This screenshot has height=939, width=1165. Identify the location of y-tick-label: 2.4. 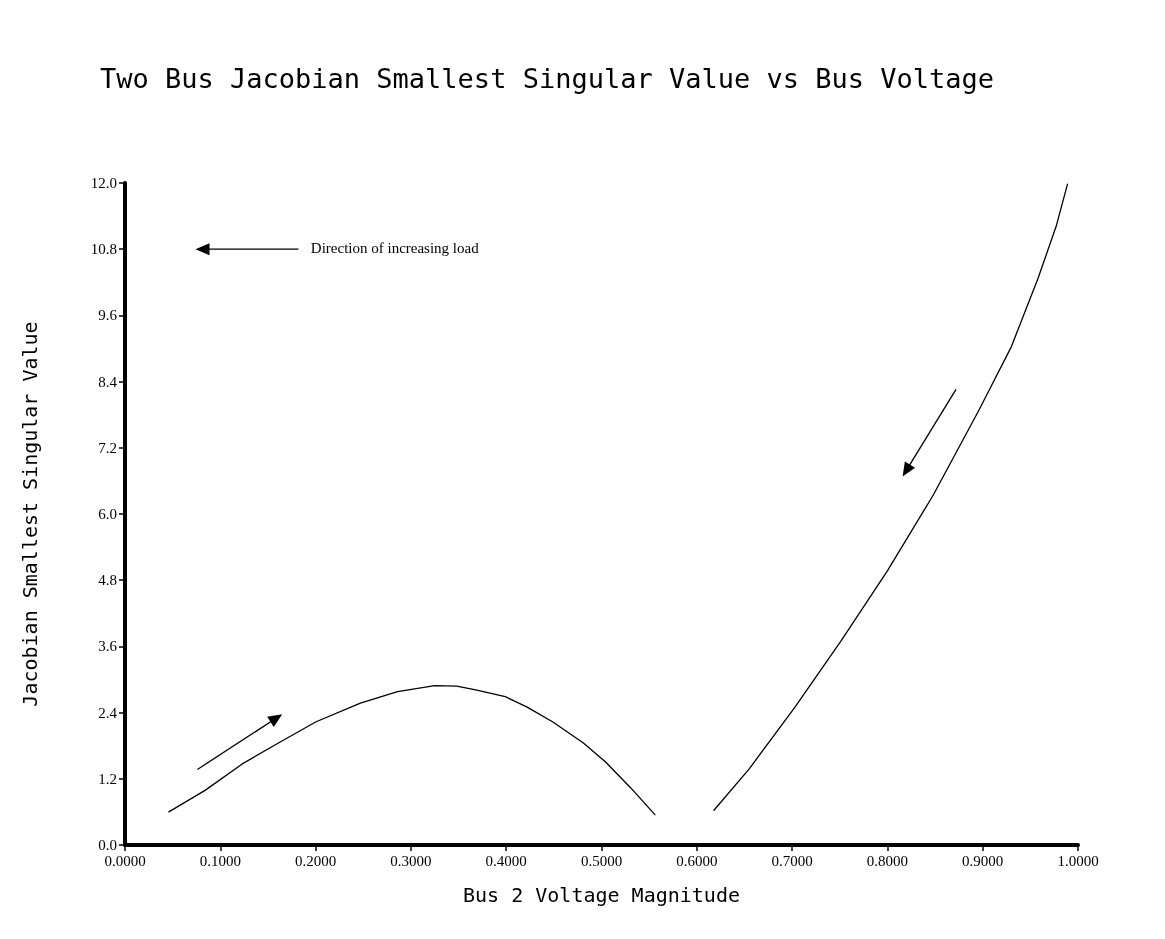
(108, 712).